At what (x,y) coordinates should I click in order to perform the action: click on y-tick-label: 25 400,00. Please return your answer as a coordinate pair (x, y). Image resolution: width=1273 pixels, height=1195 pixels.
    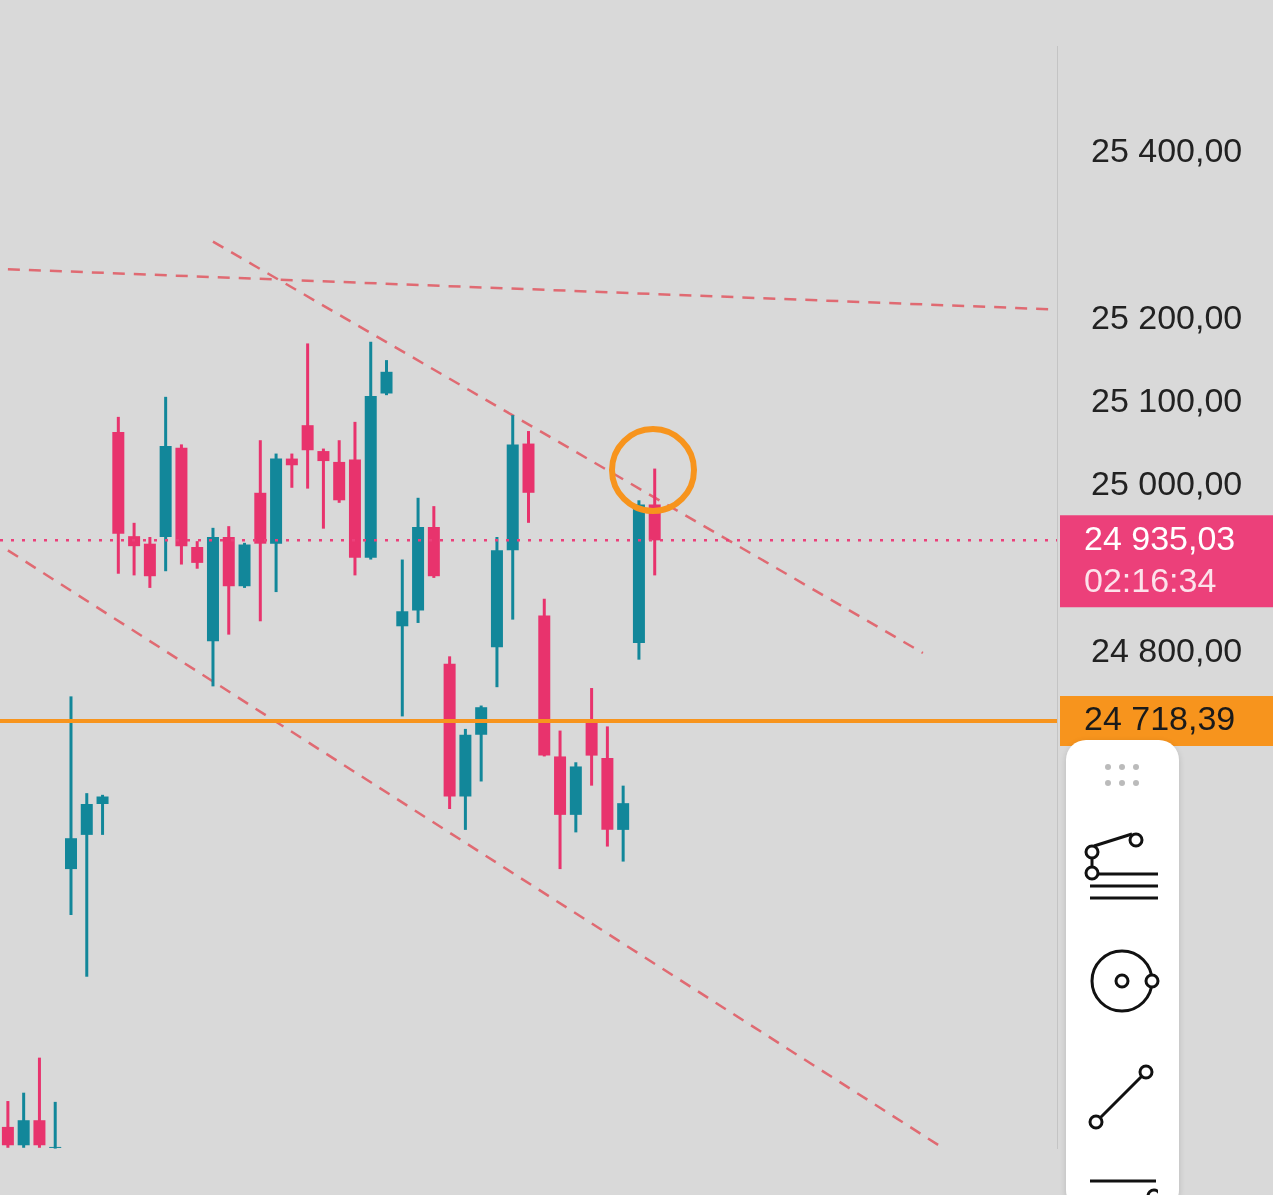
    Looking at the image, I should click on (1167, 149).